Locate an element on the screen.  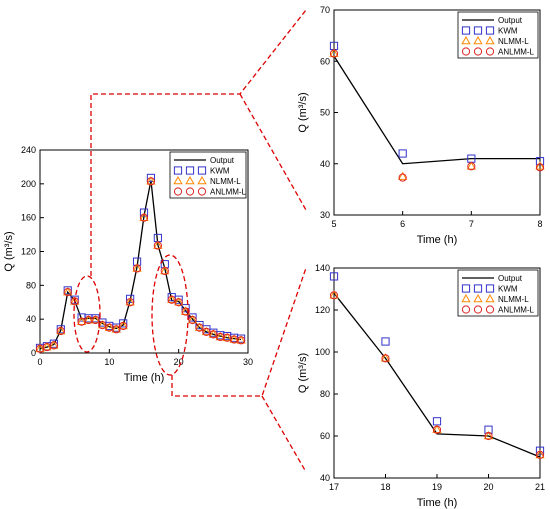
y-tick-label: 40 is located at coordinates (325, 164).